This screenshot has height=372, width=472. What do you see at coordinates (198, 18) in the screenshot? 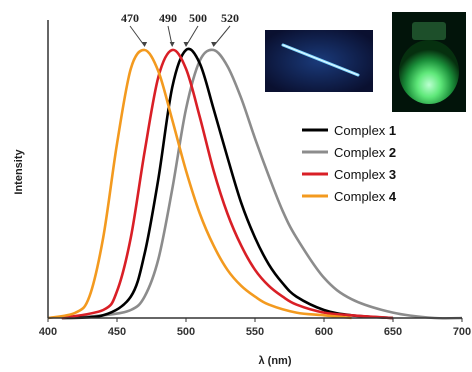
I see `peak-label-500: 500` at bounding box center [198, 18].